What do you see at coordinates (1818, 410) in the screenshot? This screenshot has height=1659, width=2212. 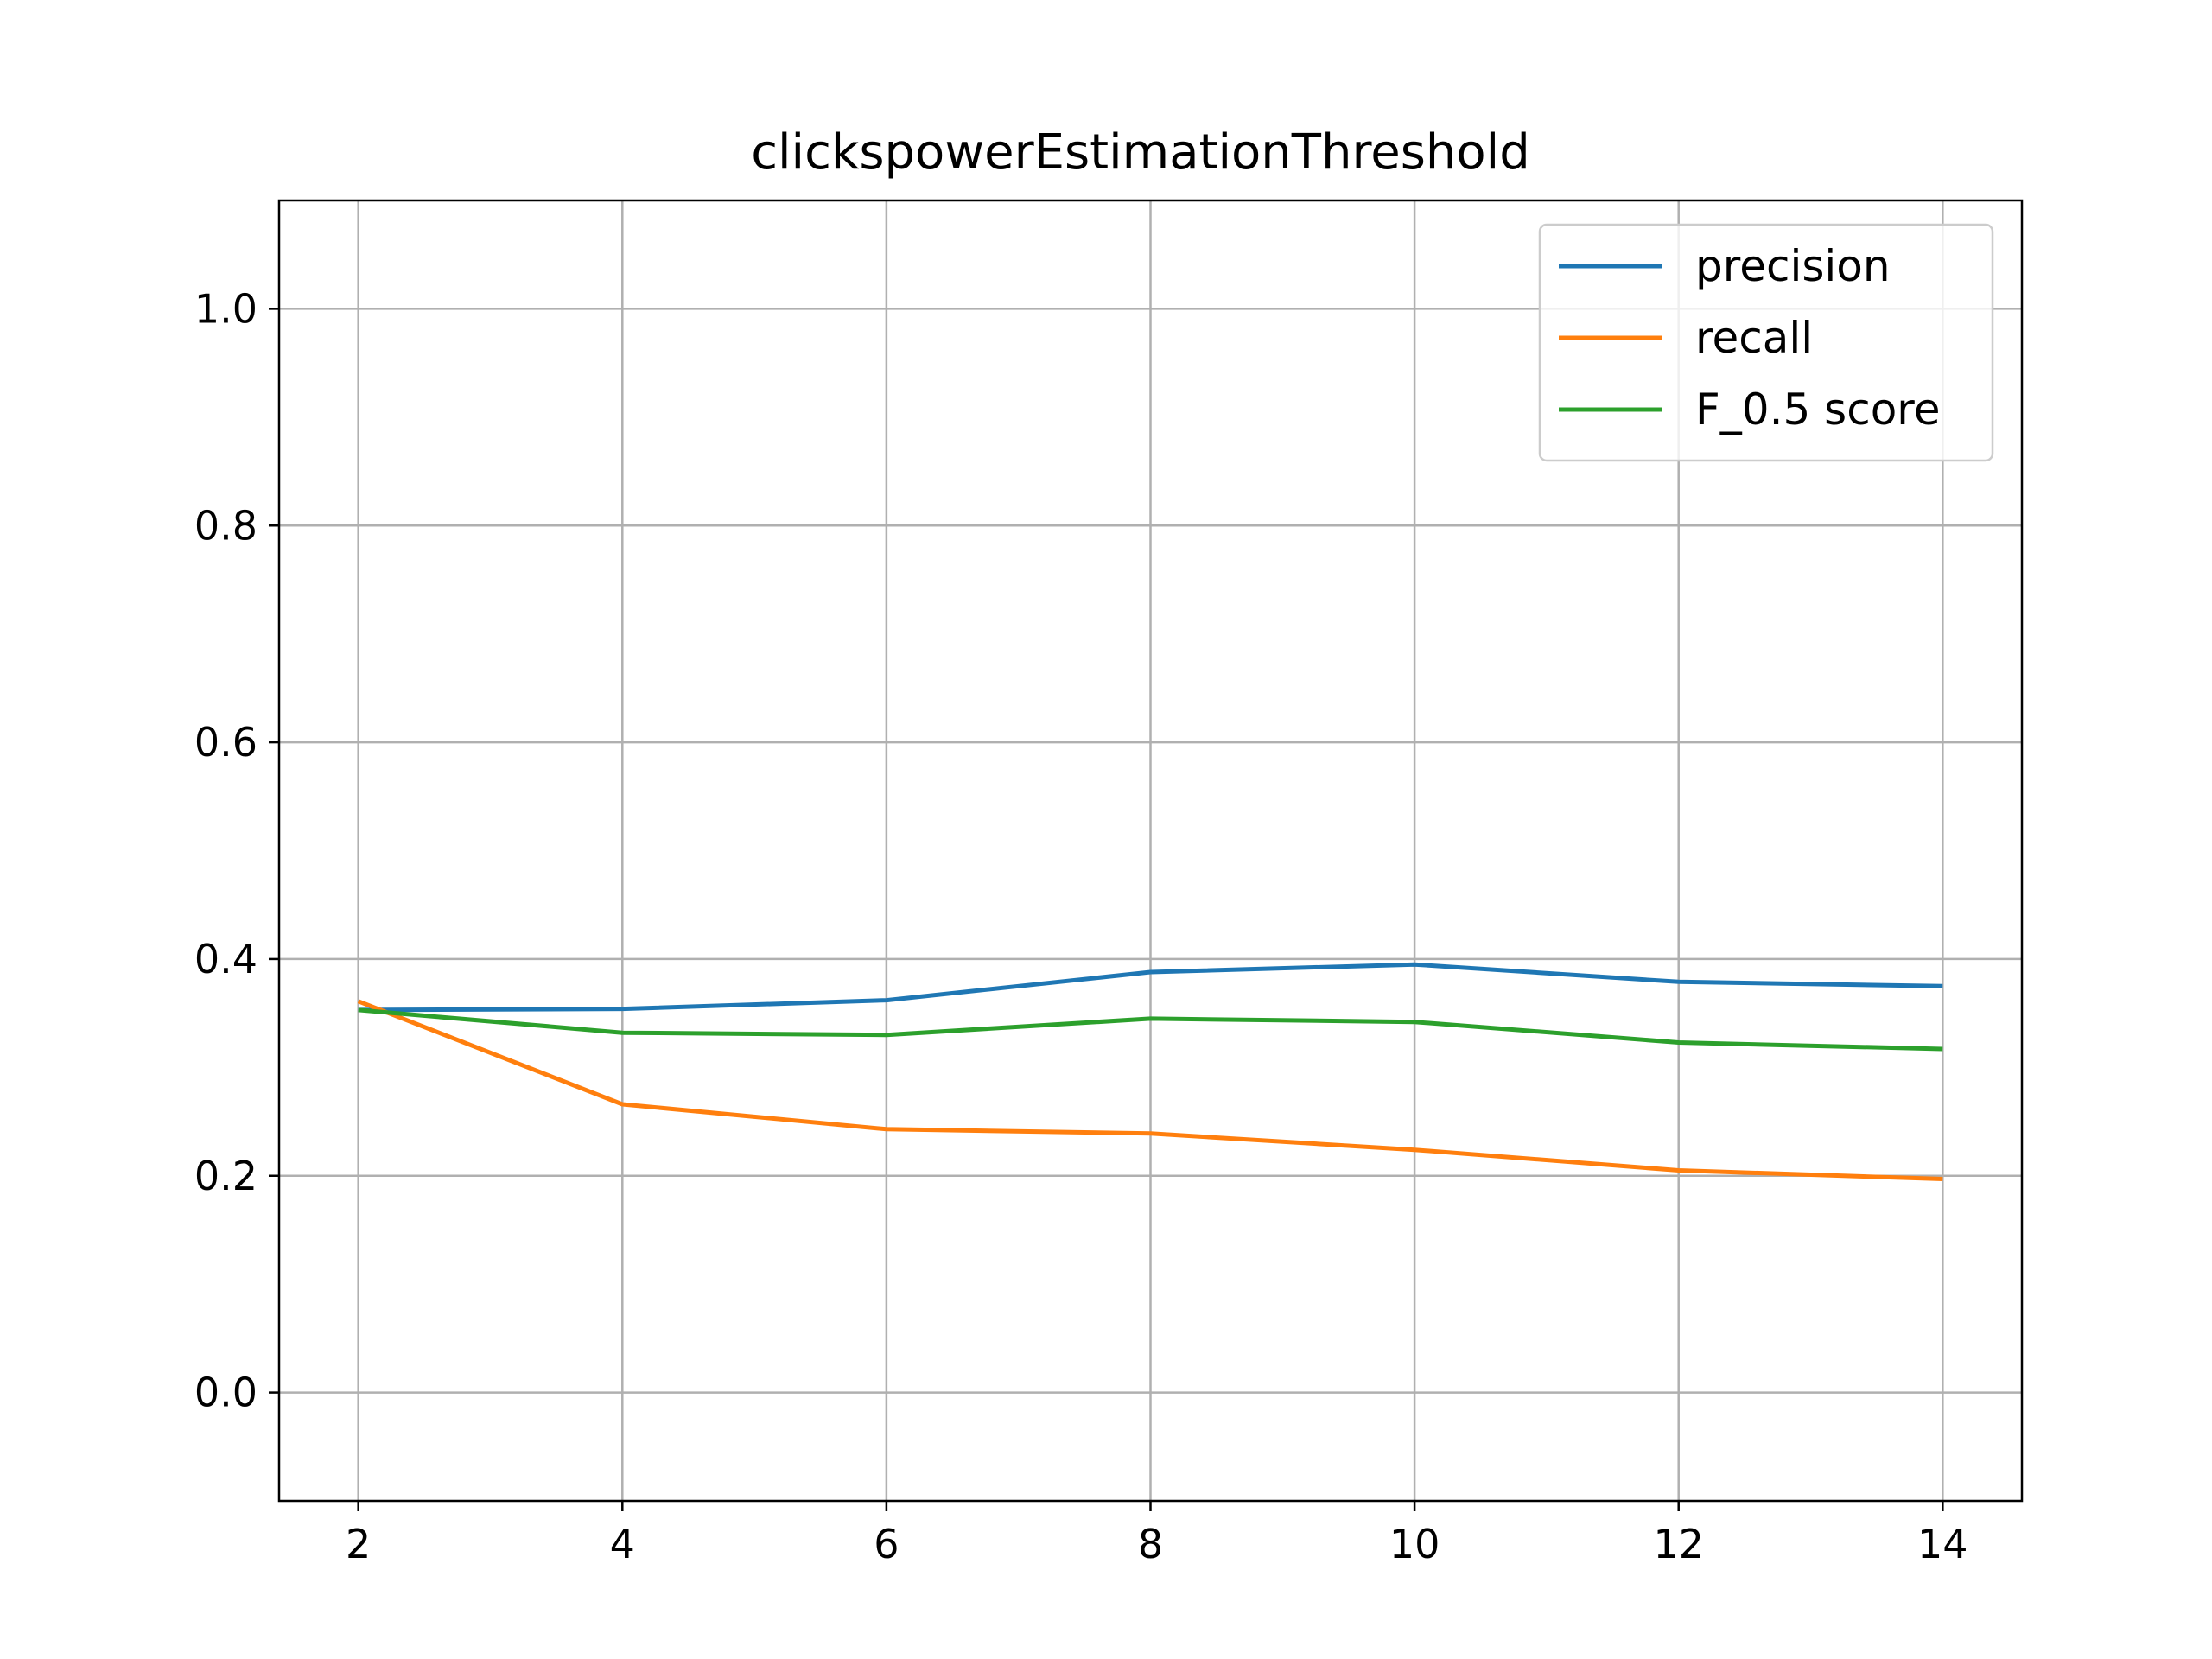 I see `legend-label: F_0.5 score` at bounding box center [1818, 410].